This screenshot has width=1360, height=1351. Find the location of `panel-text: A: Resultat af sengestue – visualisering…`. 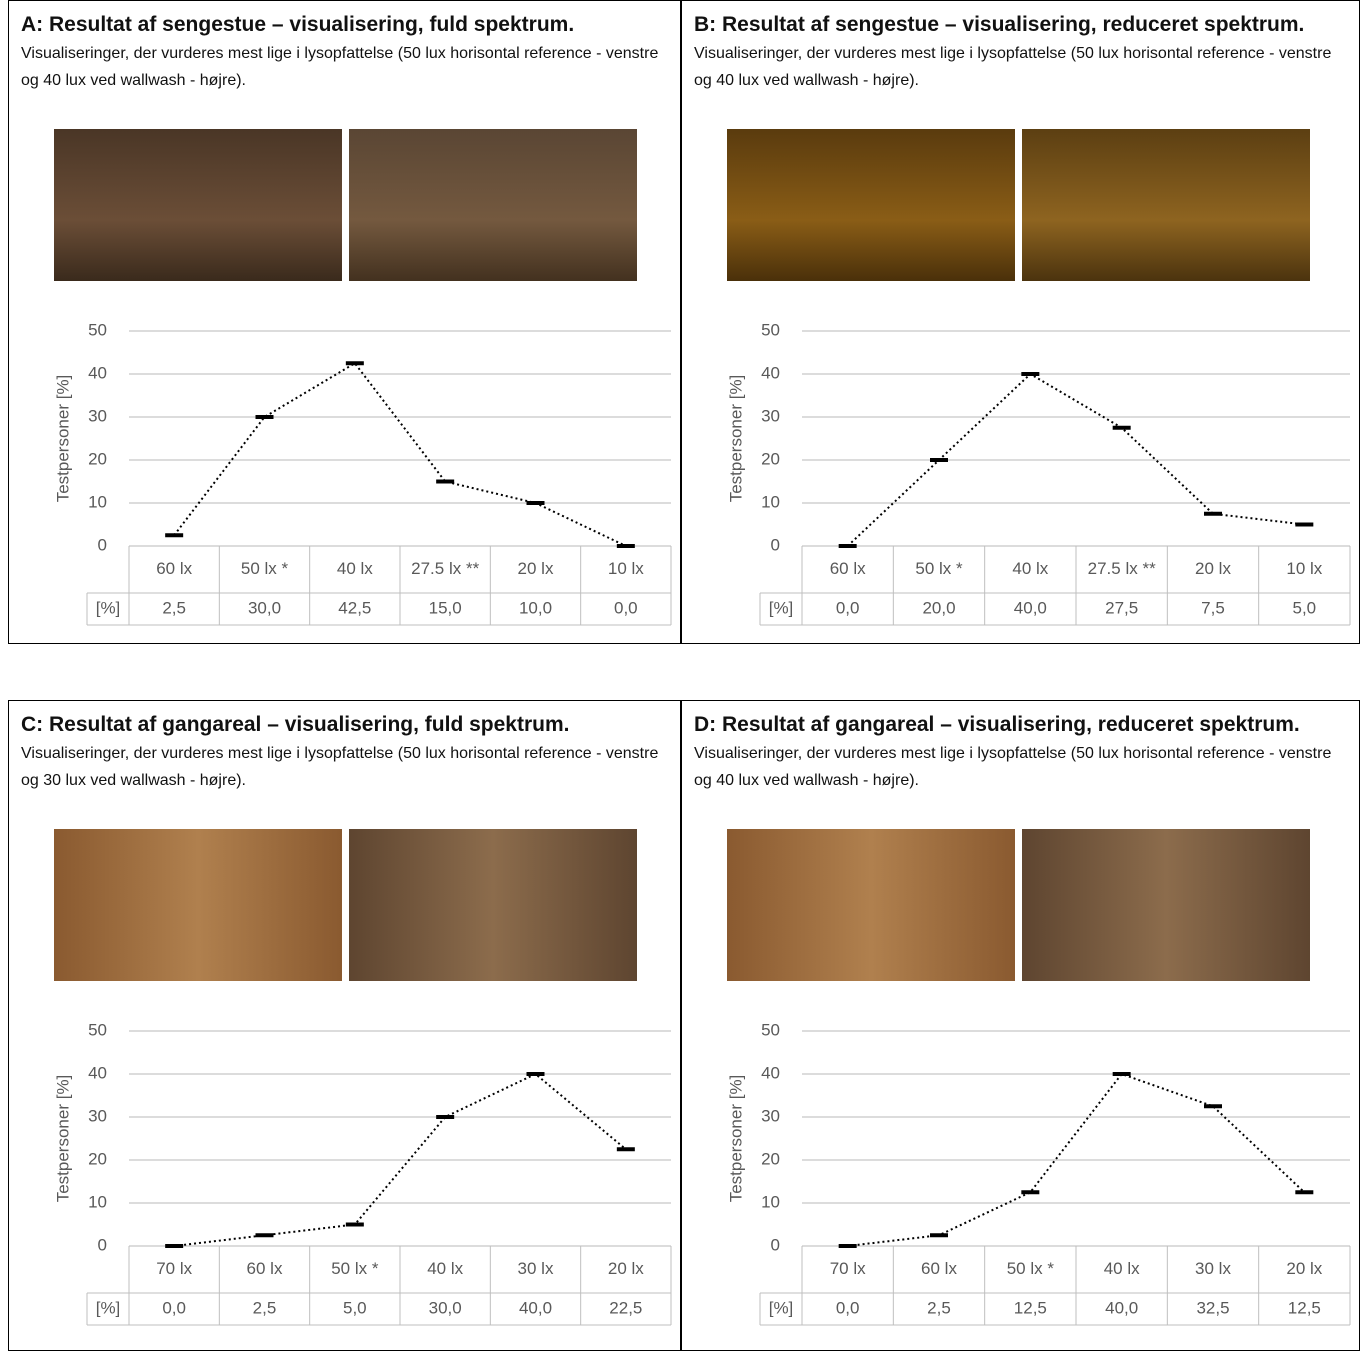

panel-text: A: Resultat af sengestue – visualisering… is located at coordinates (344, 52).